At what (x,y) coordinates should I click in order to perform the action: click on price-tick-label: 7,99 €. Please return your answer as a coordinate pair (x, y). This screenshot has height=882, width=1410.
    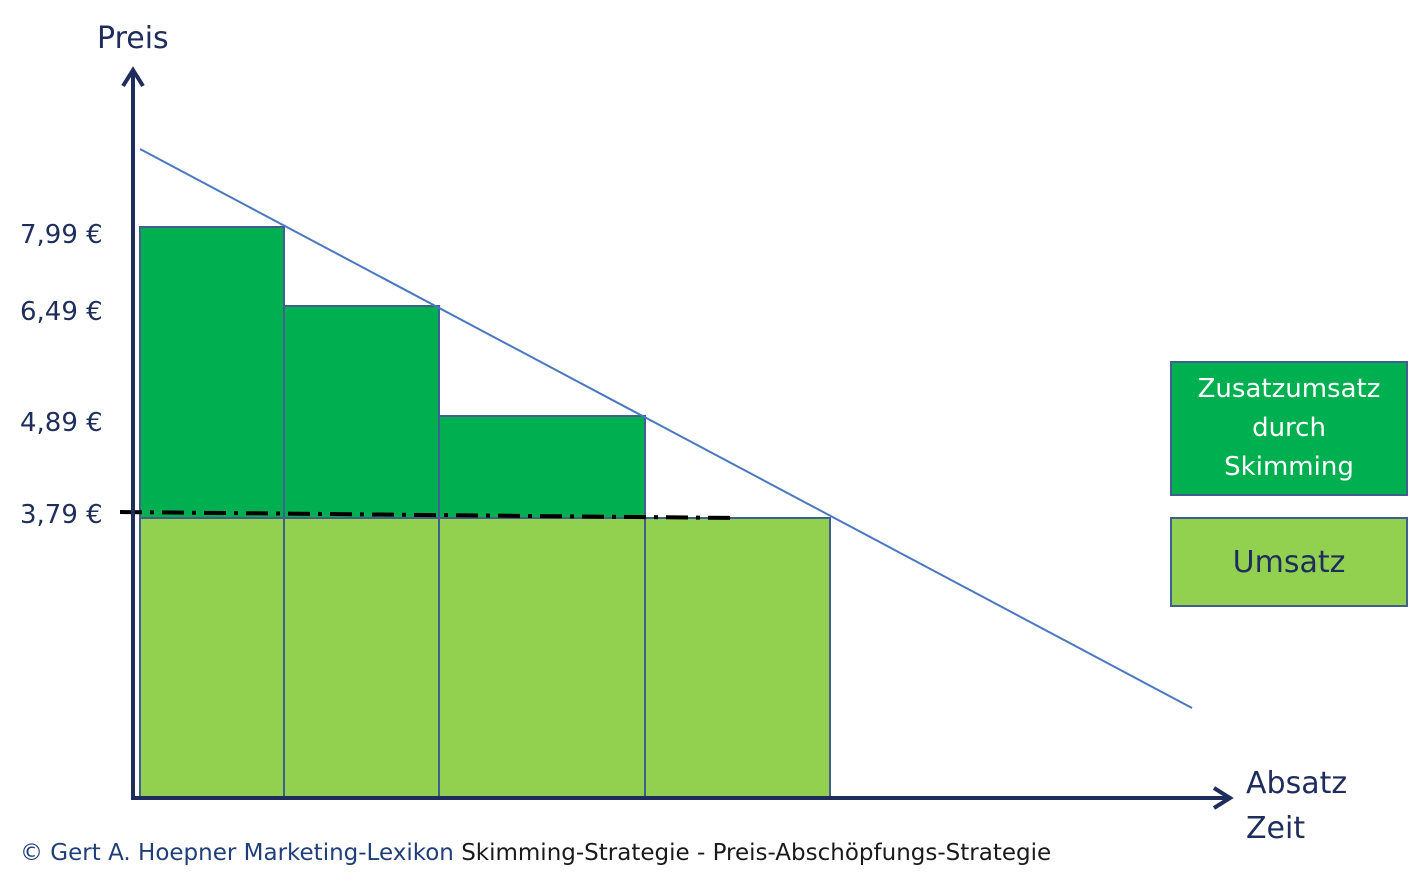
    Looking at the image, I should click on (61, 235).